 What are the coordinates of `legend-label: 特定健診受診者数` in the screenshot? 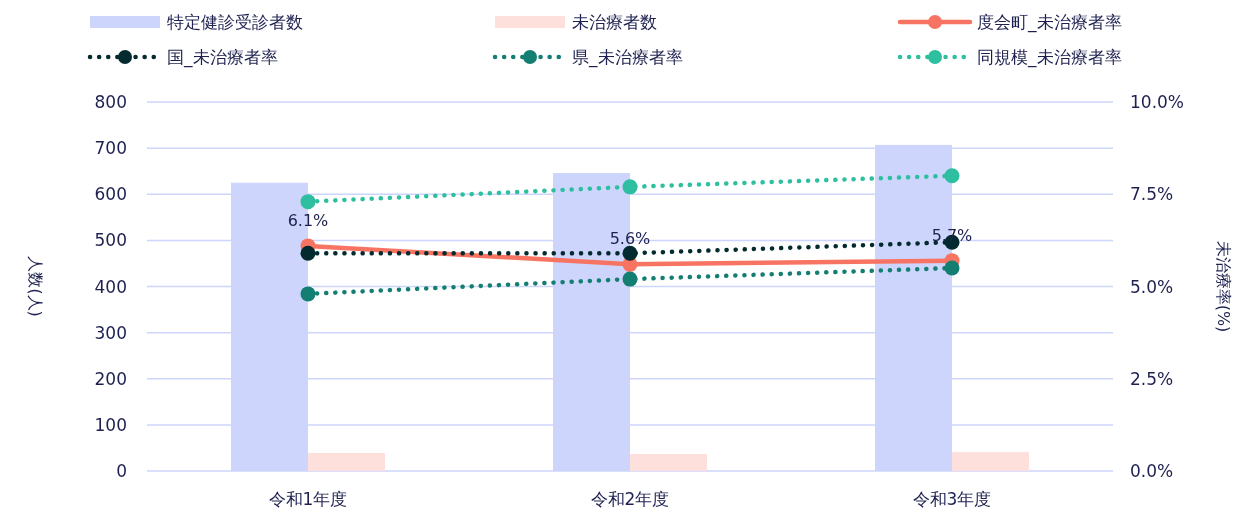 It's located at (235, 22).